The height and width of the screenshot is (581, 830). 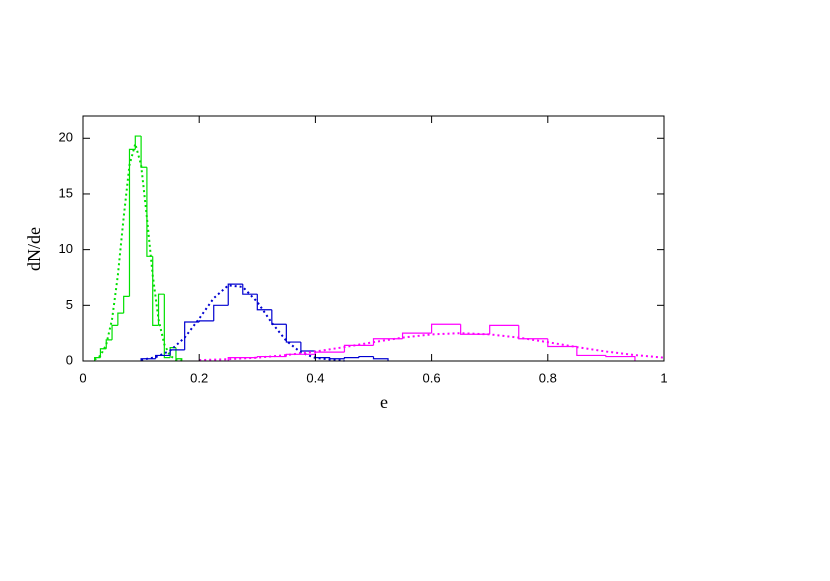 What do you see at coordinates (432, 377) in the screenshot?
I see `x-tick-label: 0.6` at bounding box center [432, 377].